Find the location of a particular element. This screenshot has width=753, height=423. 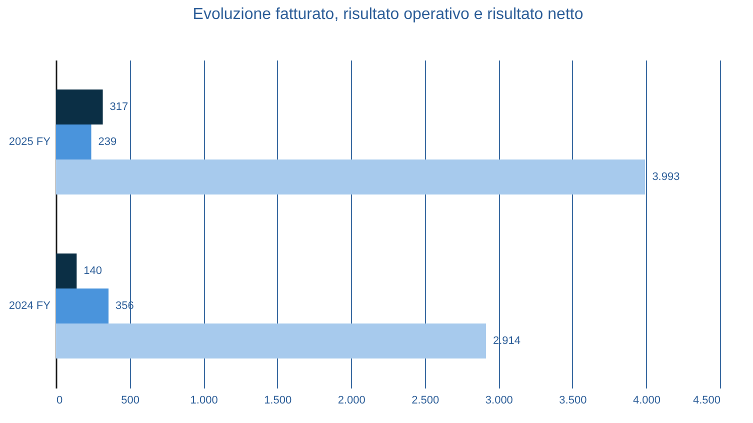

data-label: 3.993 is located at coordinates (666, 176).